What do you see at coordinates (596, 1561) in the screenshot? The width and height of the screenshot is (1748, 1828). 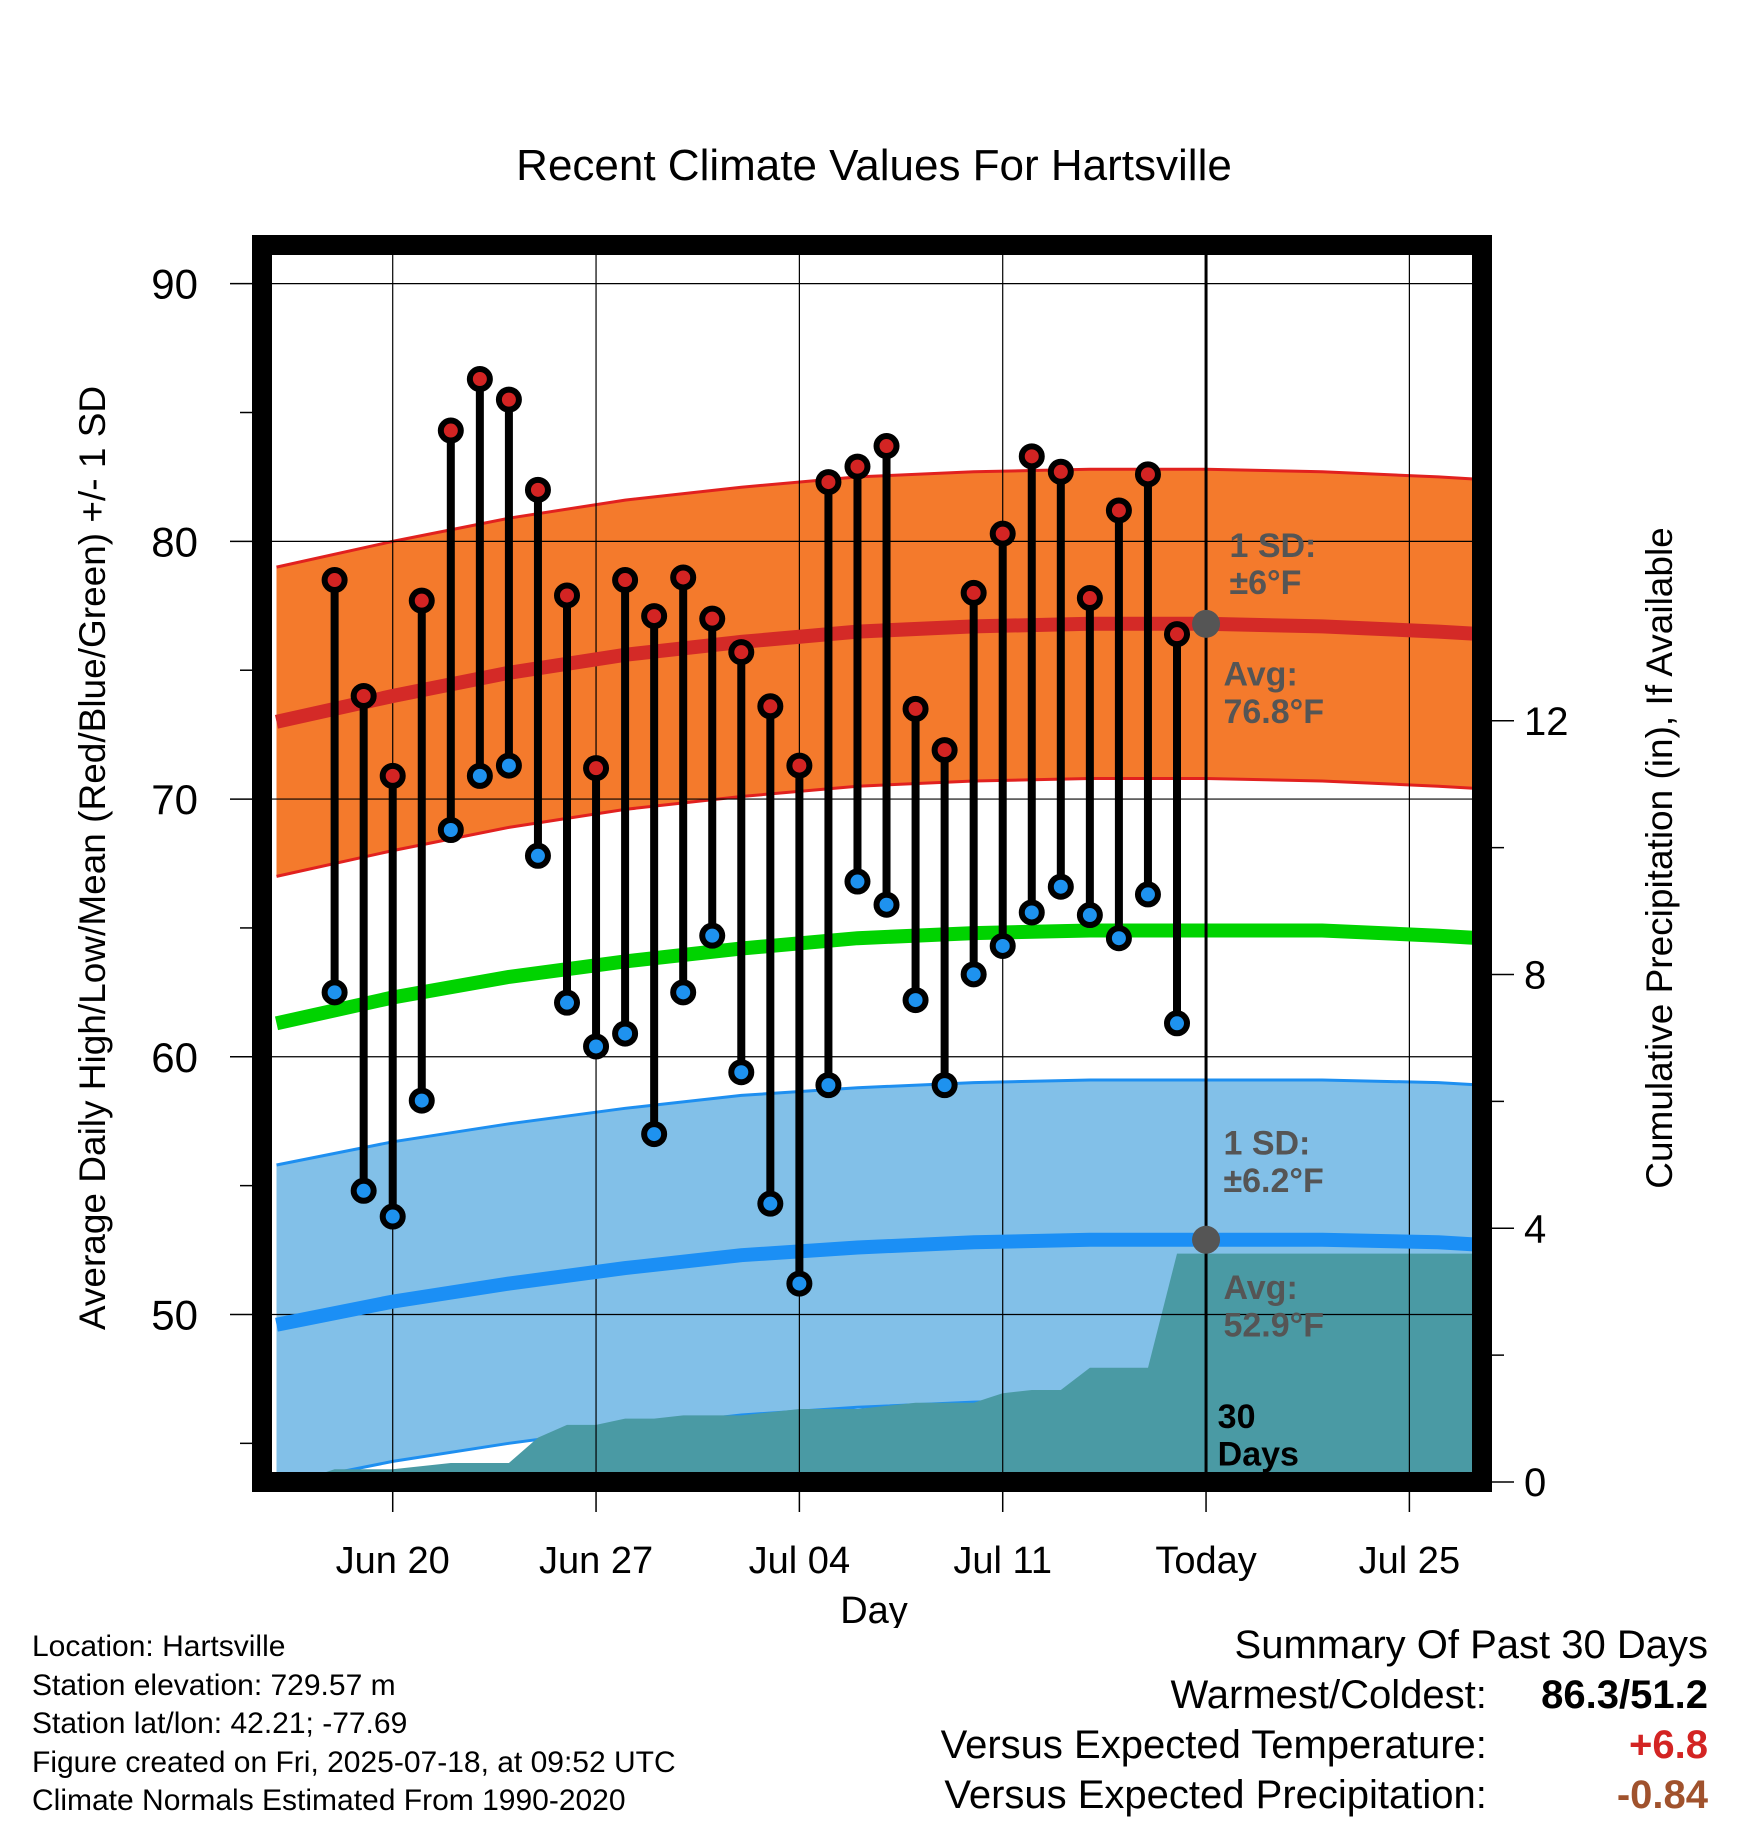 I see `x-tick-label--21: Jun 27` at bounding box center [596, 1561].